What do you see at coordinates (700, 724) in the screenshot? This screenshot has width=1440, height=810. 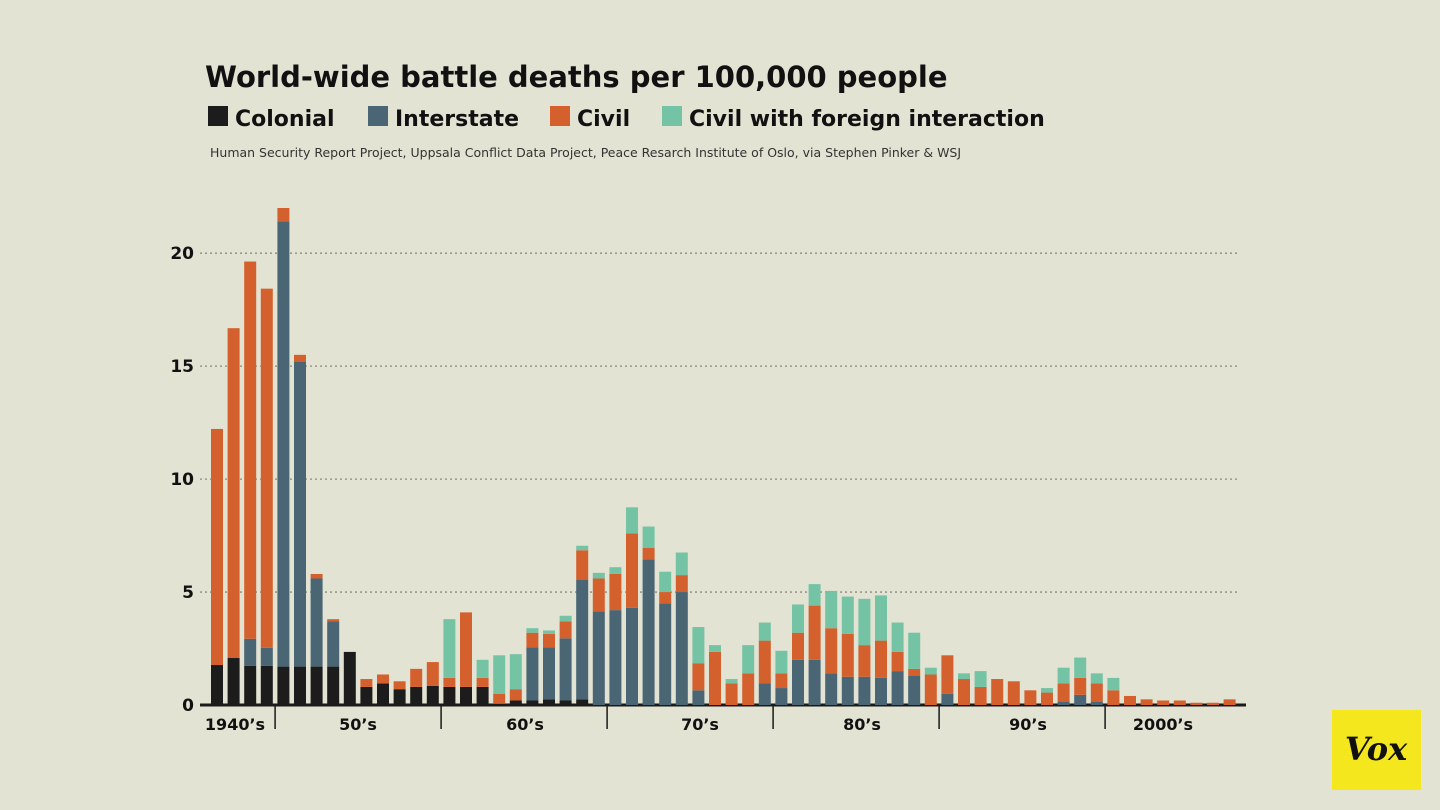 I see `x-decade-label: 70’s` at bounding box center [700, 724].